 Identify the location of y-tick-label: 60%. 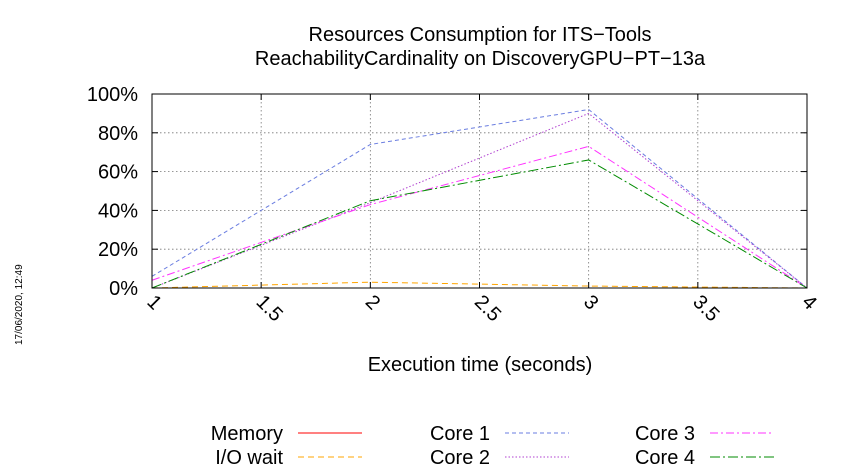
(118, 173).